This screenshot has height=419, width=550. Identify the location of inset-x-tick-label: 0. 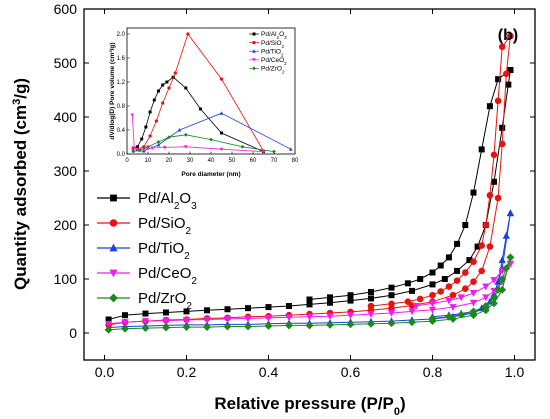
(127, 161).